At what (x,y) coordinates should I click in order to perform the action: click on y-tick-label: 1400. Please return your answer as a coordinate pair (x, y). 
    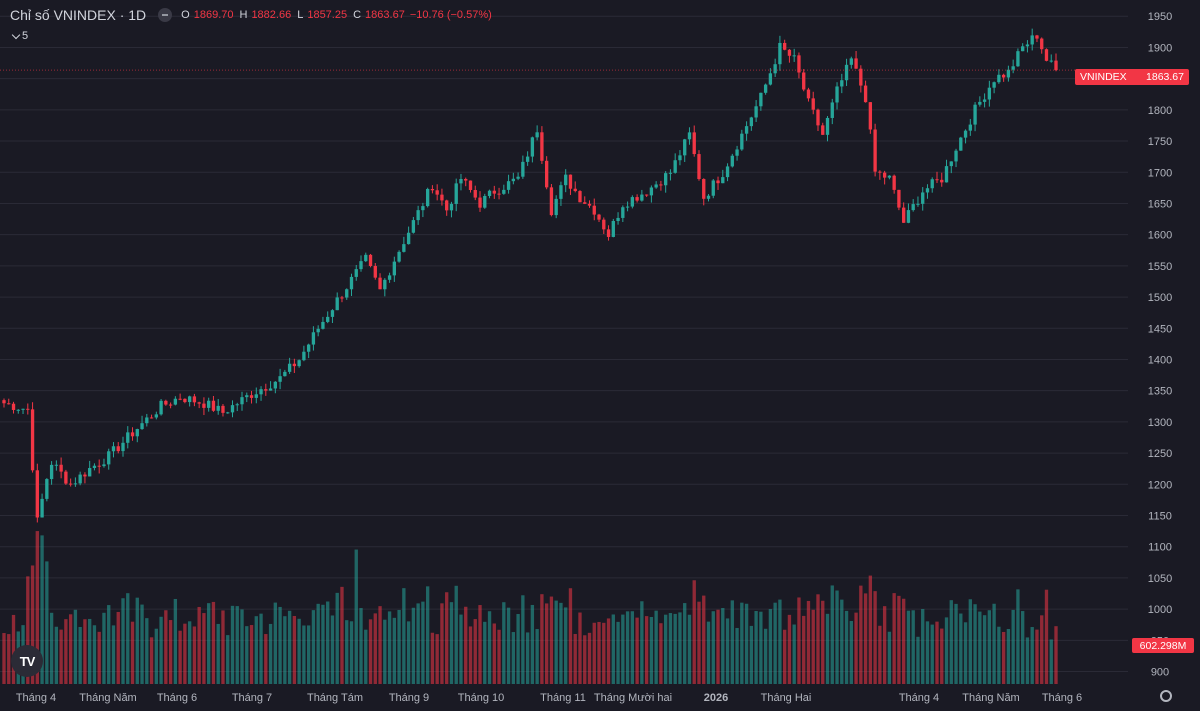
    Looking at the image, I should click on (1160, 360).